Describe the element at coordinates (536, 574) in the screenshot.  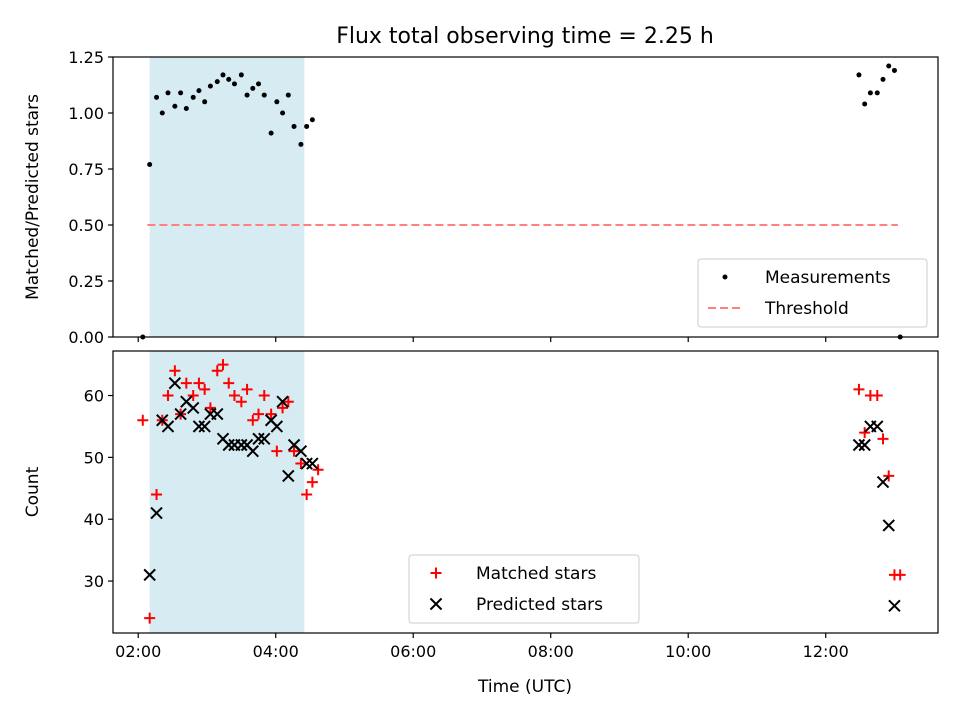
I see `legend-label: Matched stars` at that location.